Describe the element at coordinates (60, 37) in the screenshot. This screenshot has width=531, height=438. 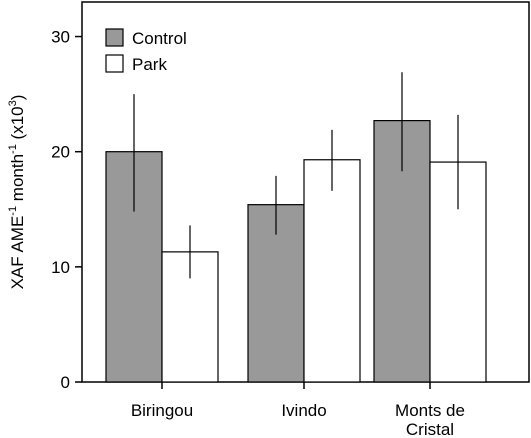
I see `y-tick-label: 30` at that location.